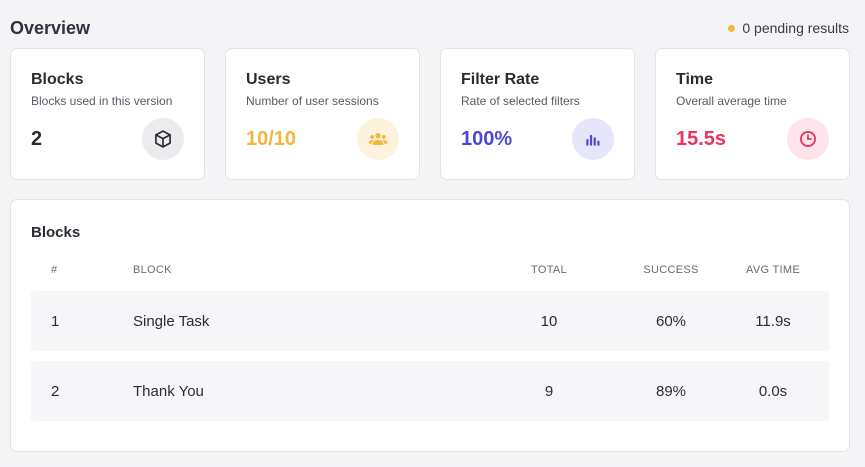 The height and width of the screenshot is (467, 865). I want to click on card-value: 2, so click(37, 139).